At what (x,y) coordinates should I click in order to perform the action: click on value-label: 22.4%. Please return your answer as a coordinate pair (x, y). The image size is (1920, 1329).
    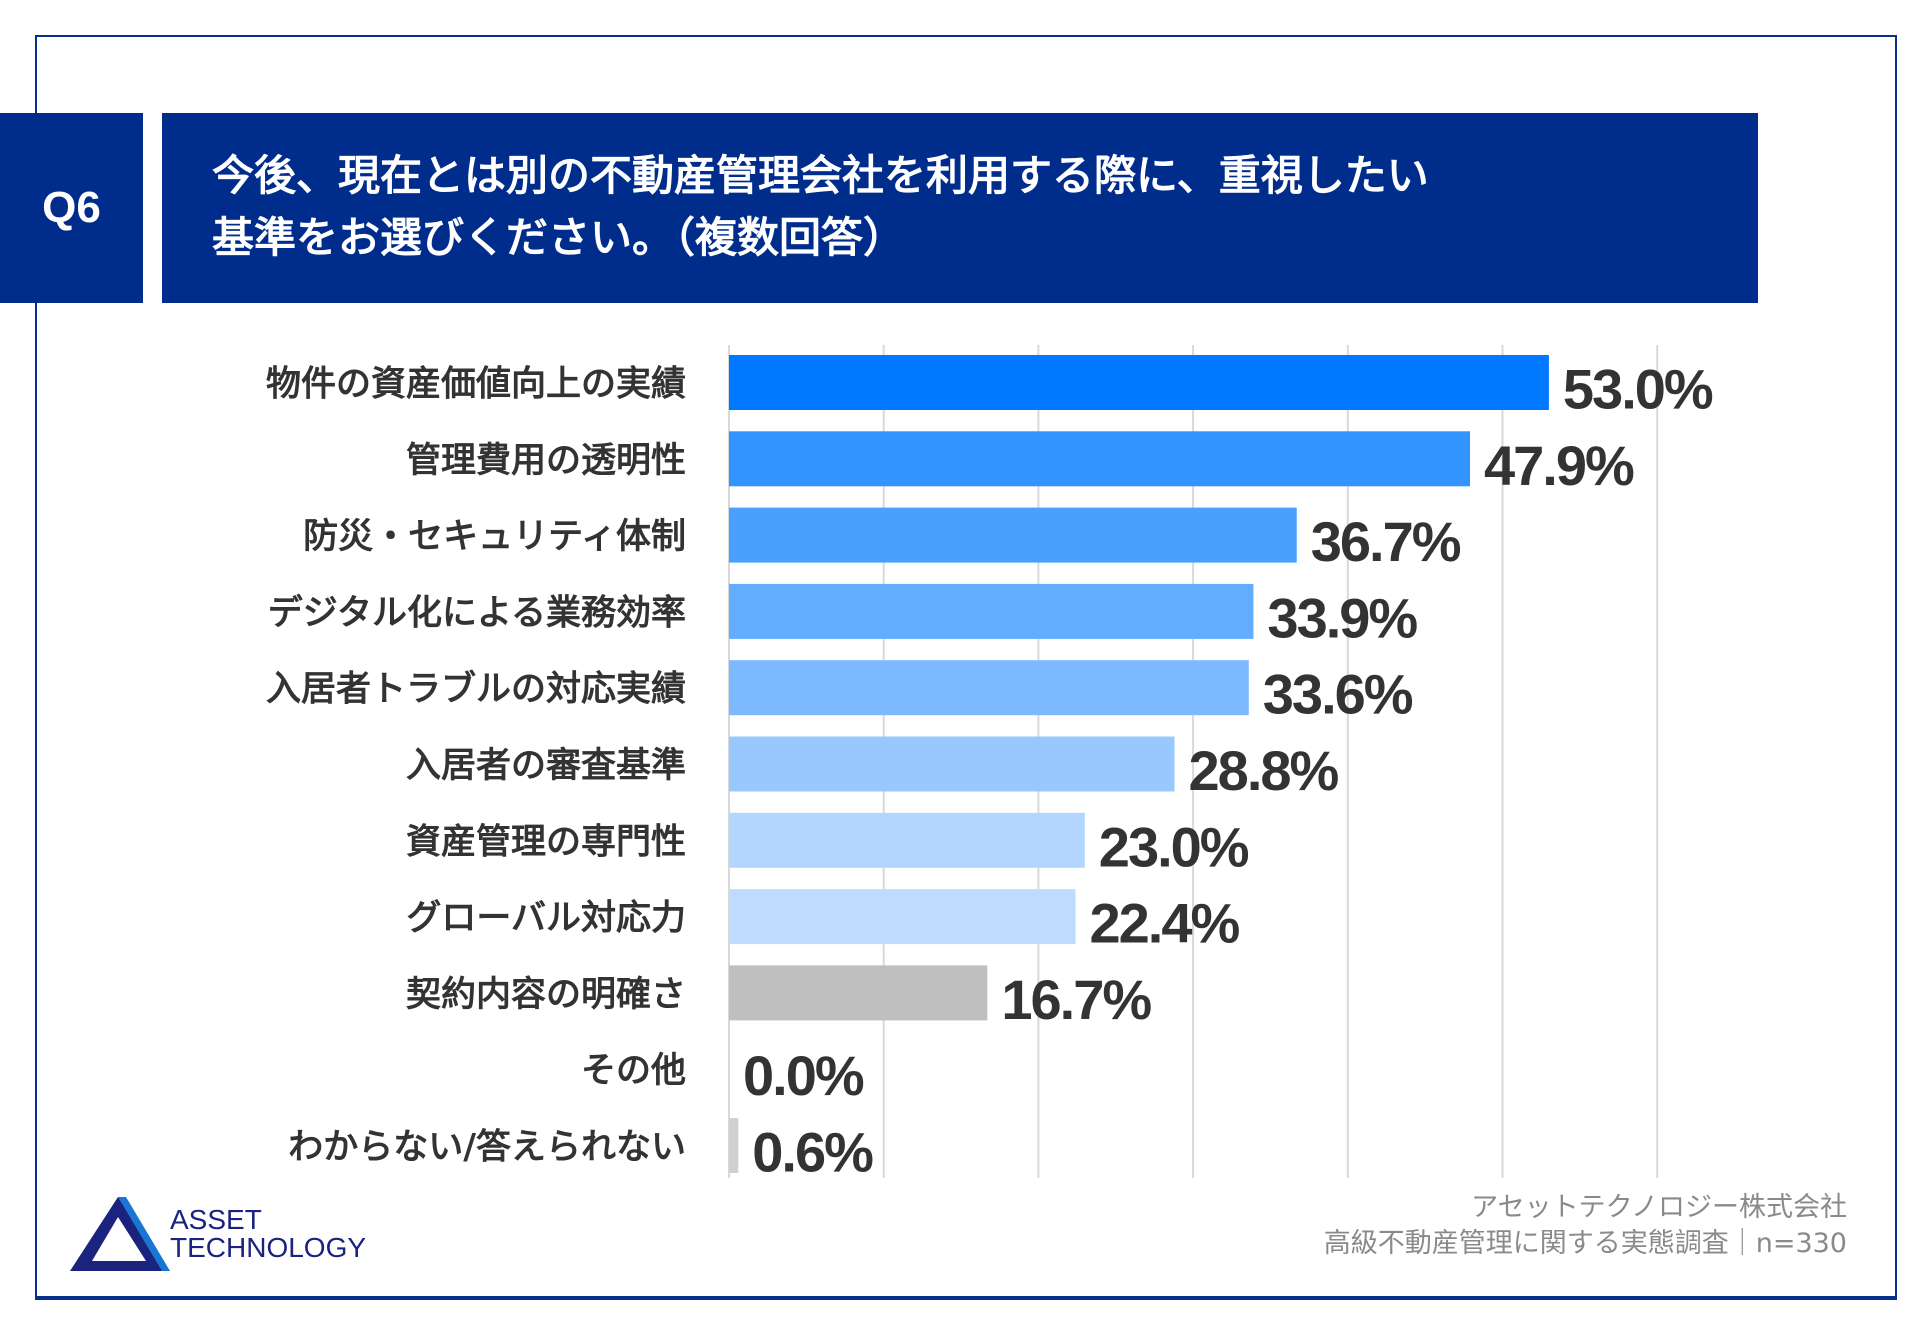
    Looking at the image, I should click on (1165, 923).